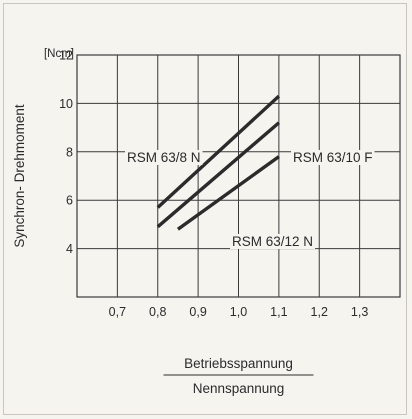 The width and height of the screenshot is (412, 419). I want to click on x-tick-label: 1,0, so click(238, 312).